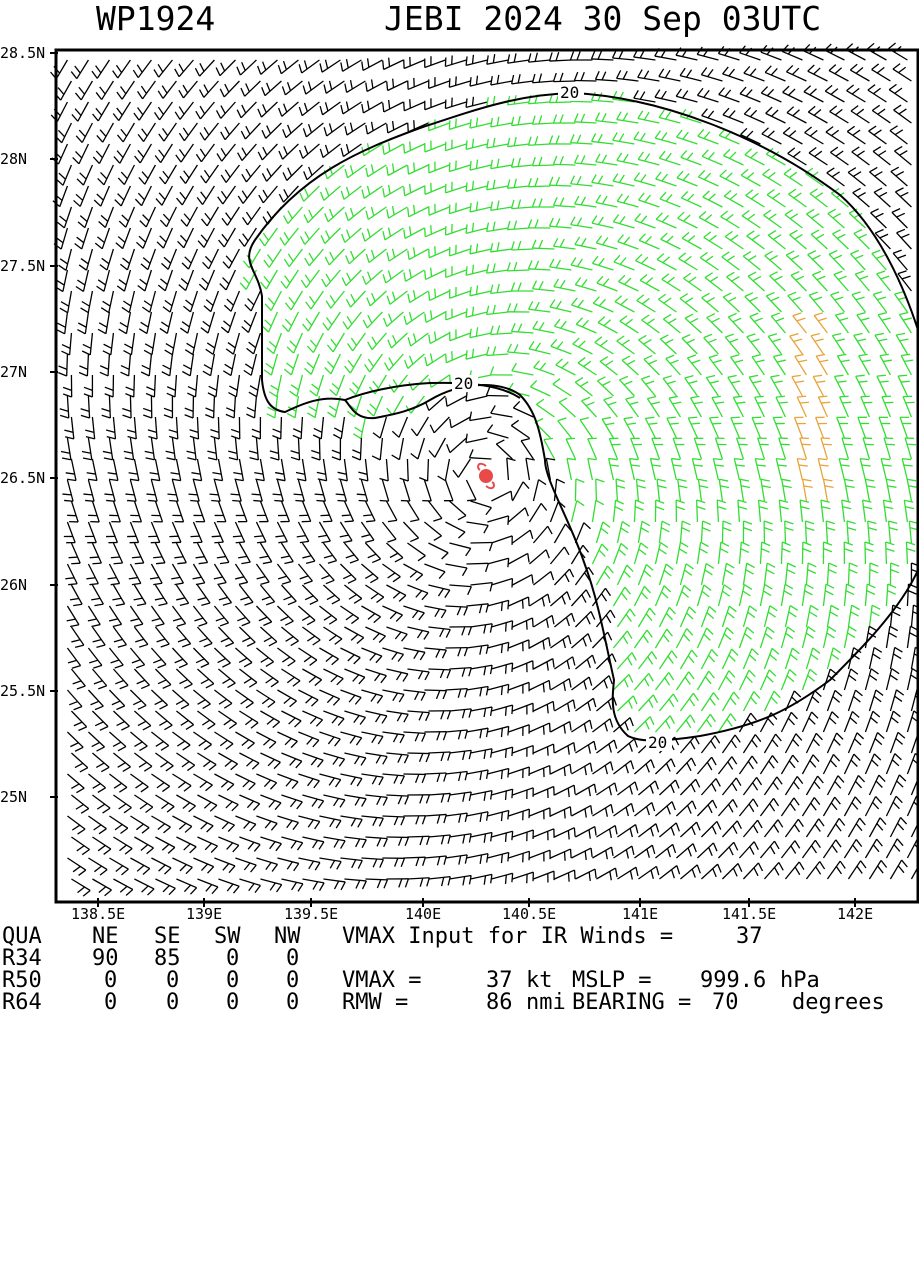 The height and width of the screenshot is (1279, 919). I want to click on r64-se: 0, so click(172, 1003).